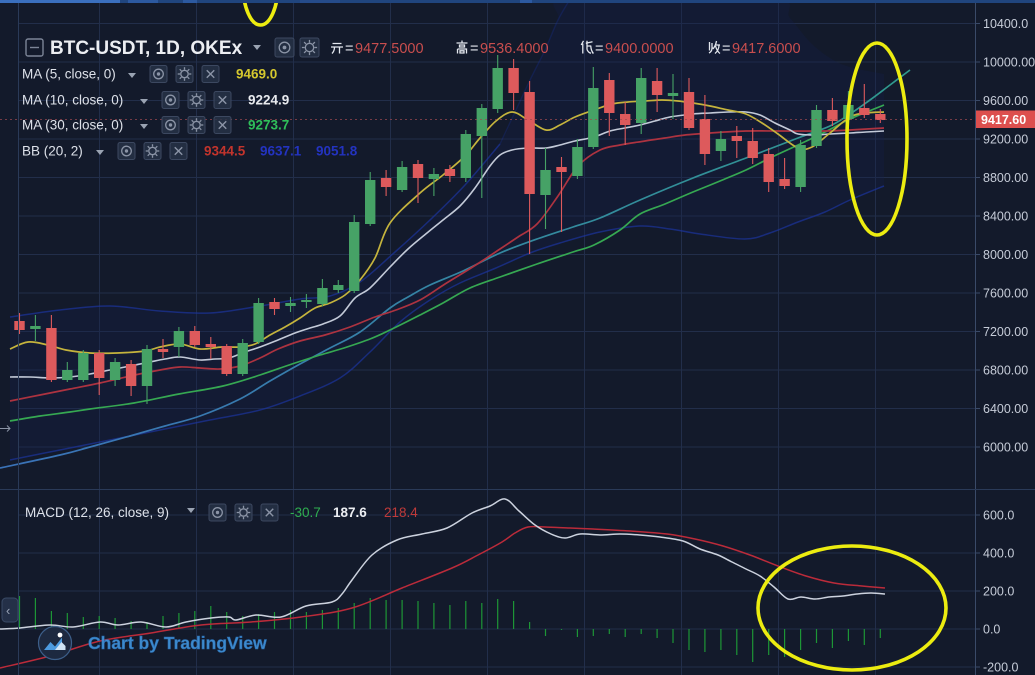  What do you see at coordinates (766, 49) in the screenshot?
I see `svg-text: 9417.6000` at bounding box center [766, 49].